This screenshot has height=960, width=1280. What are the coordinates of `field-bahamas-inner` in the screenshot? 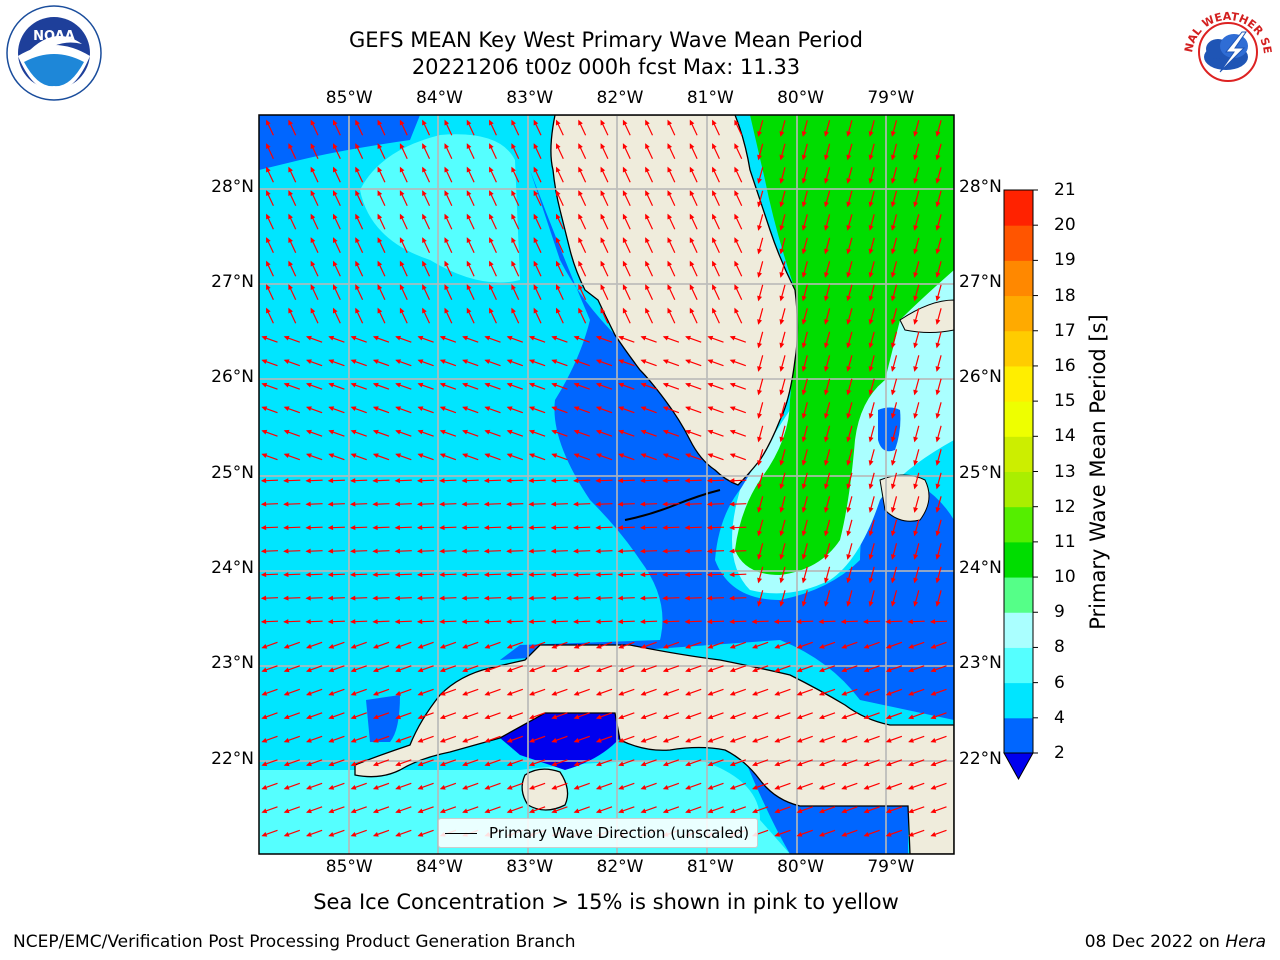 It's located at (889, 429).